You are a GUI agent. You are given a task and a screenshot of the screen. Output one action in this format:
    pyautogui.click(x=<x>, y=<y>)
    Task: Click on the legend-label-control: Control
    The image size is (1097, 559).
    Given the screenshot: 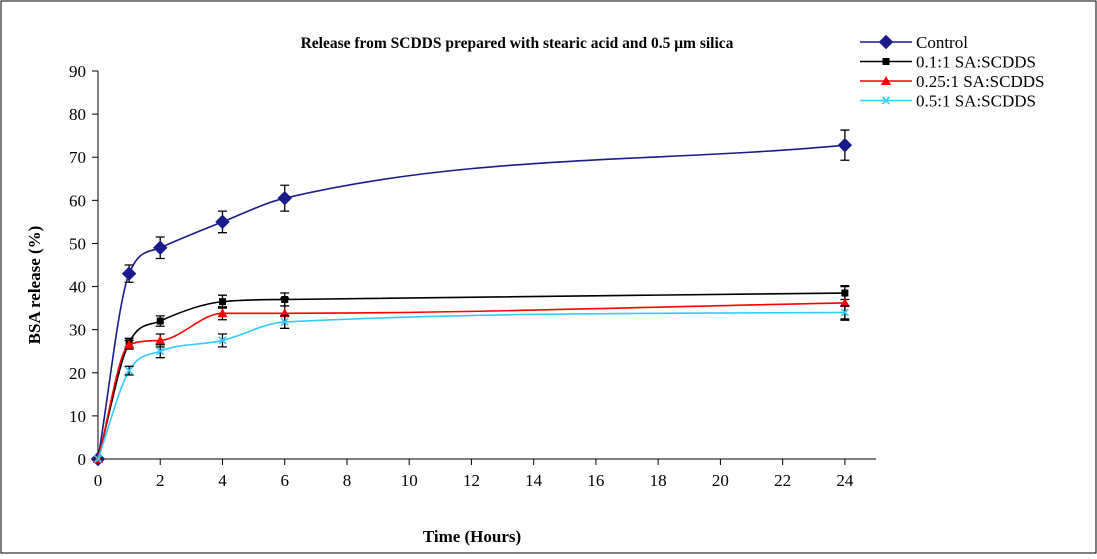 What is the action you would take?
    pyautogui.click(x=942, y=42)
    